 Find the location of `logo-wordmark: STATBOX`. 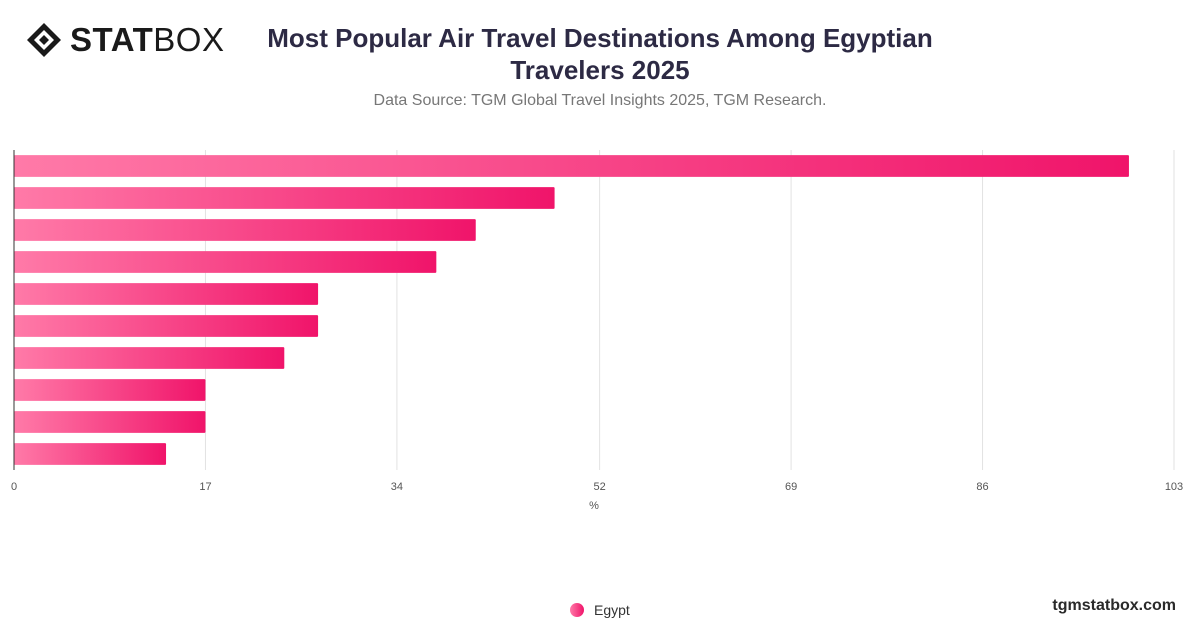

logo-wordmark: STATBOX is located at coordinates (147, 40).